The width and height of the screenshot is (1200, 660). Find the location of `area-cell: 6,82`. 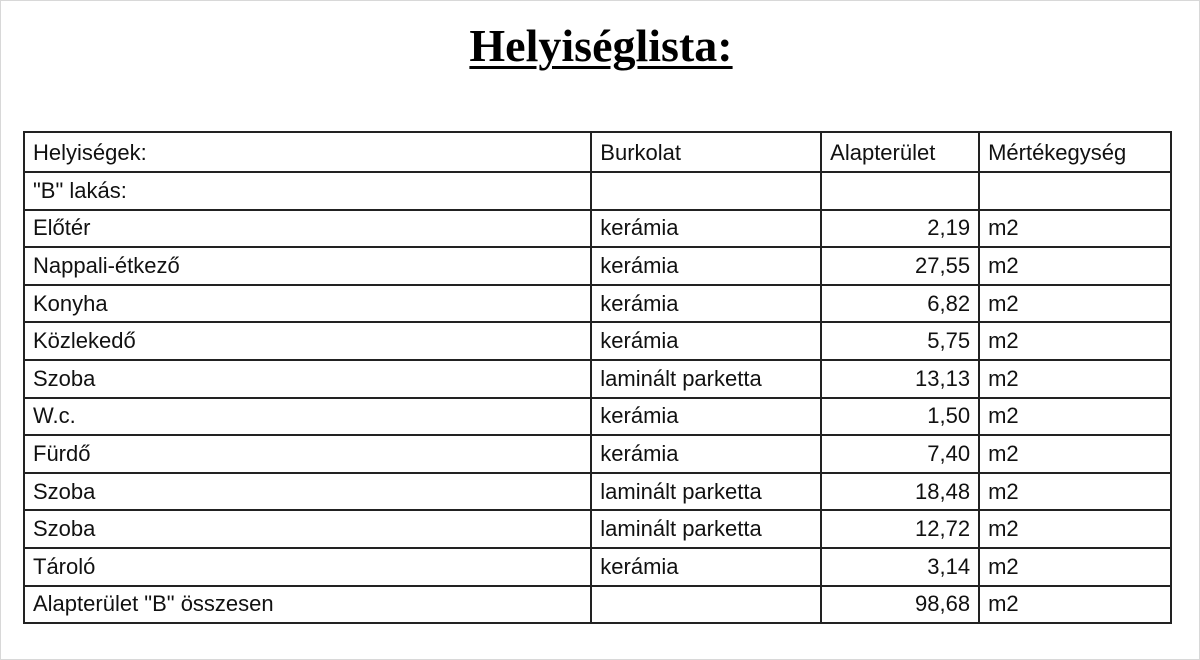

area-cell: 6,82 is located at coordinates (900, 303).